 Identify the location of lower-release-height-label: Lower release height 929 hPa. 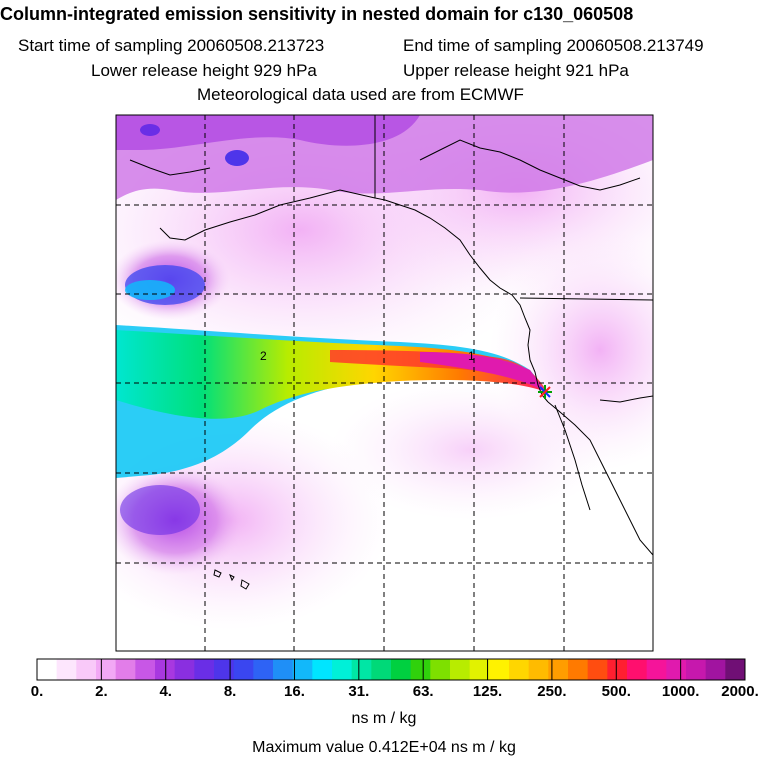
(204, 70).